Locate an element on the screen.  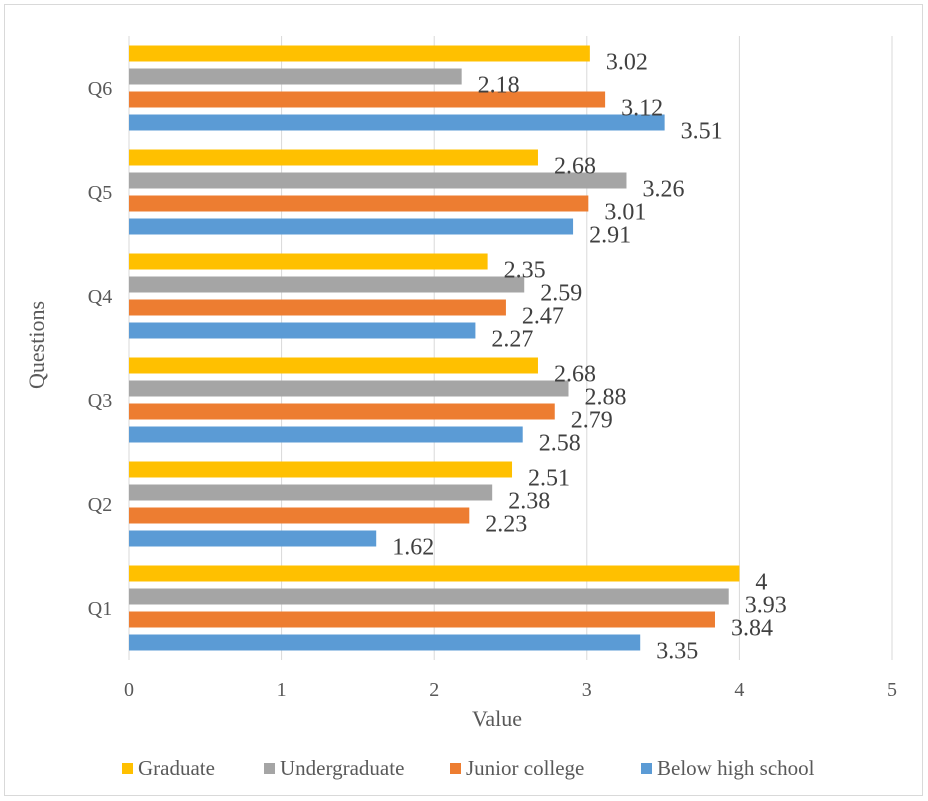
data-label: 2.58 is located at coordinates (560, 444).